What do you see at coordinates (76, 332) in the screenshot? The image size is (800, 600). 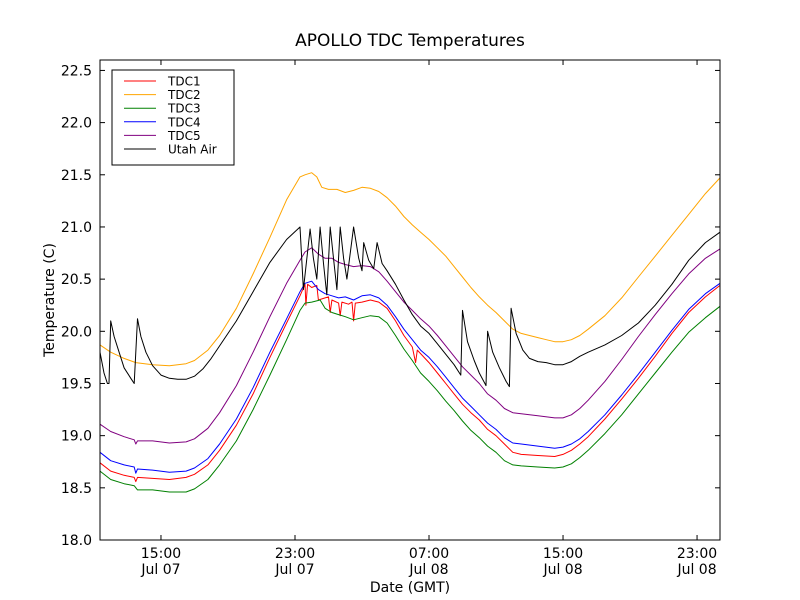 I see `y-tick-label: 20.0` at bounding box center [76, 332].